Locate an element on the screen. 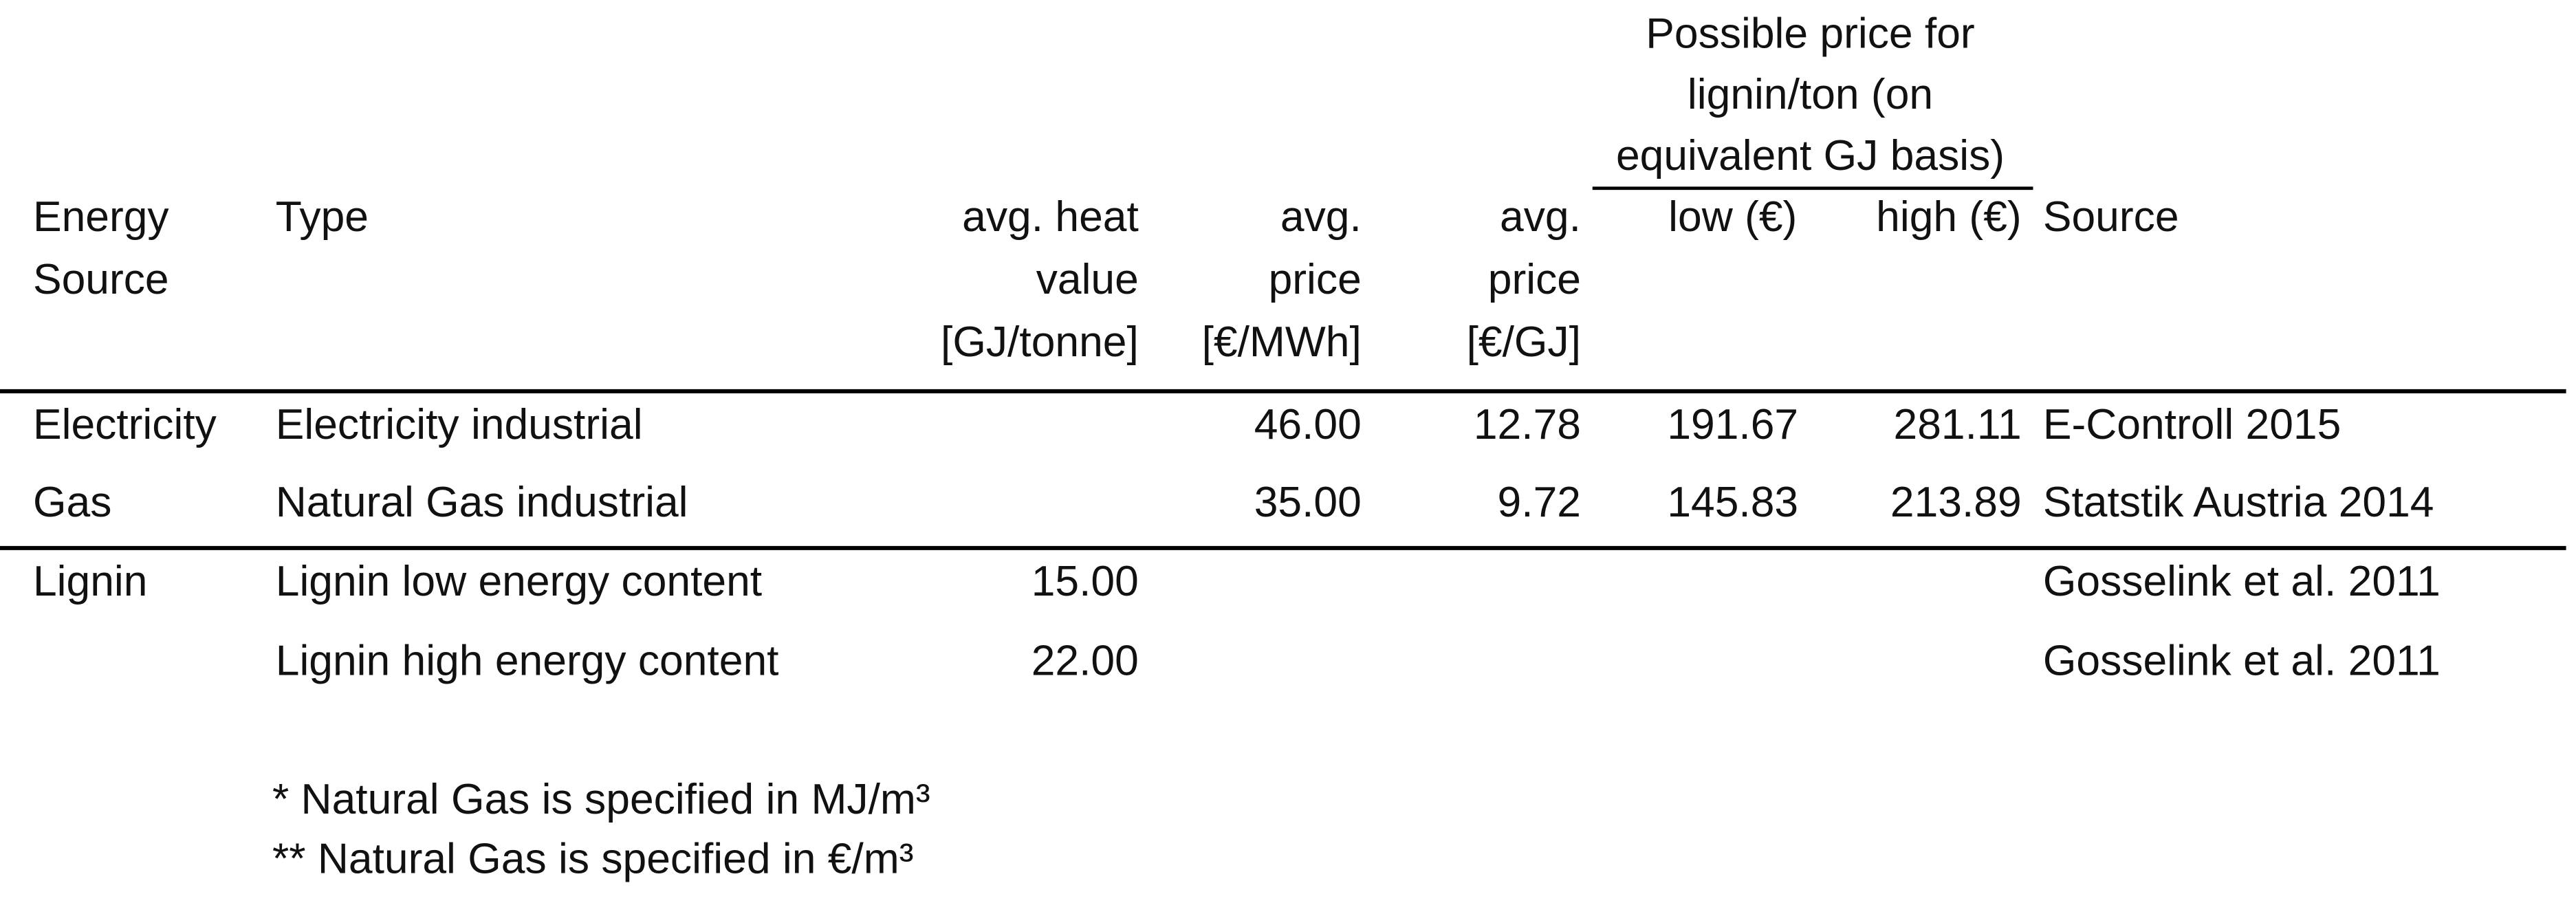 The height and width of the screenshot is (903, 2576). table-cell: Lignin high energy content is located at coordinates (527, 660).